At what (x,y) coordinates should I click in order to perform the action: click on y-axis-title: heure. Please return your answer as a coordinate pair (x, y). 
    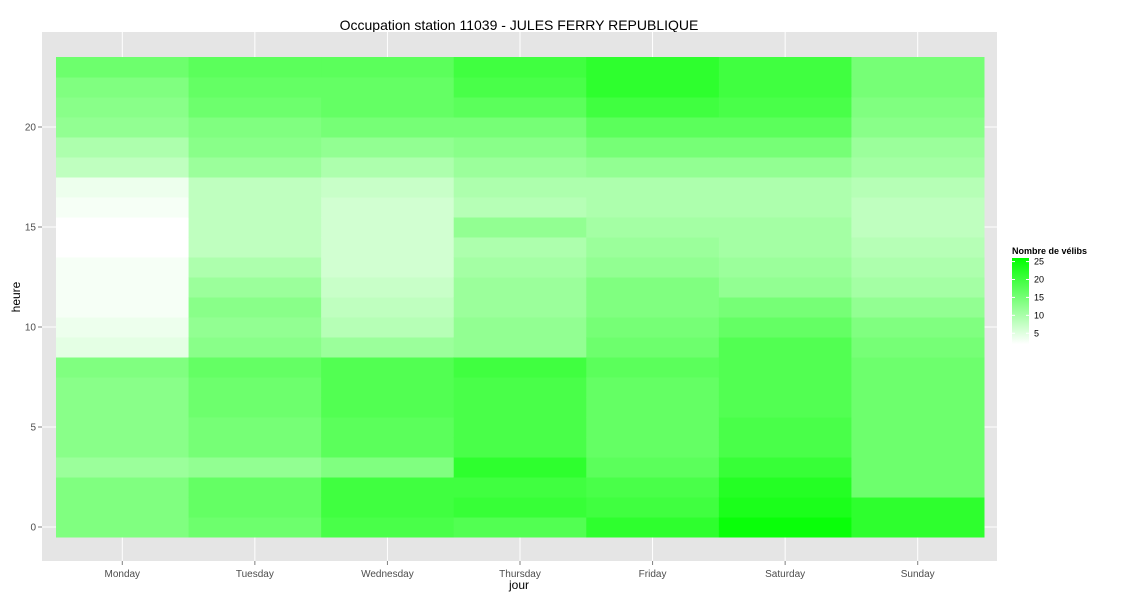
    Looking at the image, I should click on (16, 296).